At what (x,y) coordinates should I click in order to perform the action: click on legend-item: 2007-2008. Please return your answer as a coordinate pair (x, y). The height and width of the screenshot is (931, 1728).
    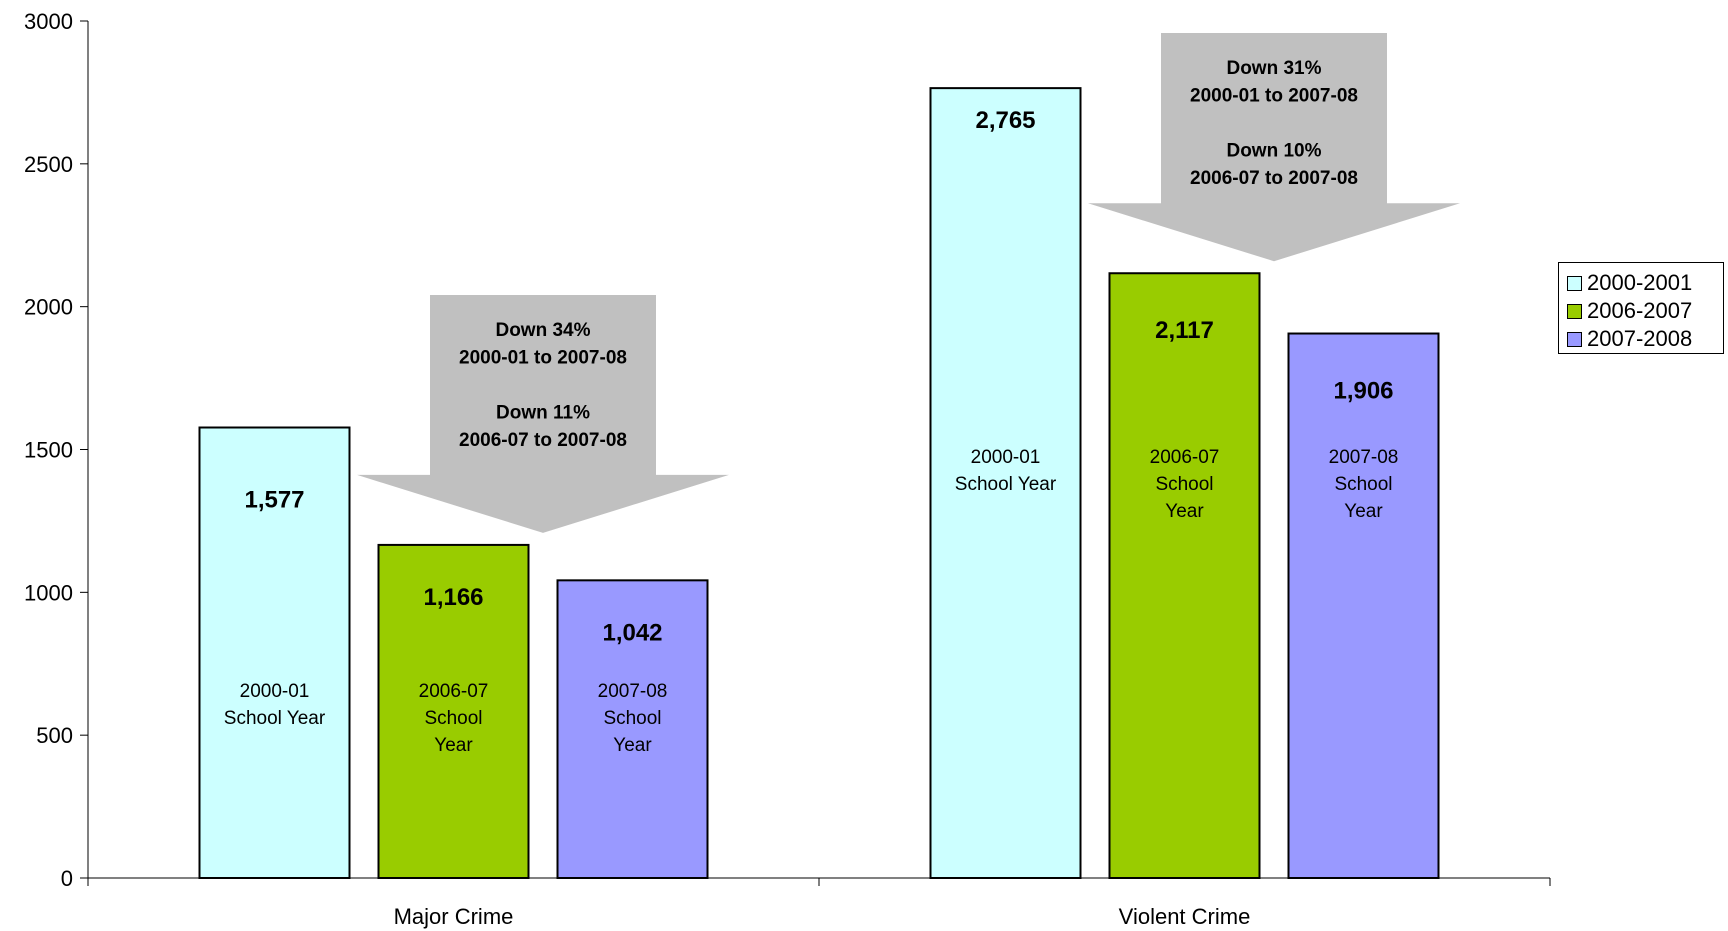
    Looking at the image, I should click on (1645, 339).